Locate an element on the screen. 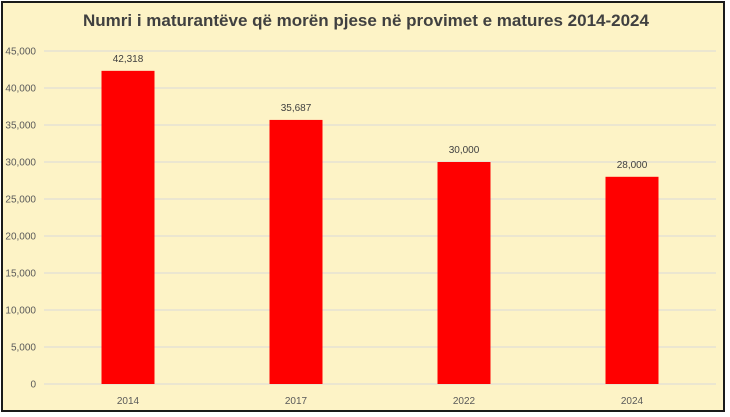 The width and height of the screenshot is (730, 417). y-tick-label: 35,000 is located at coordinates (20, 126).